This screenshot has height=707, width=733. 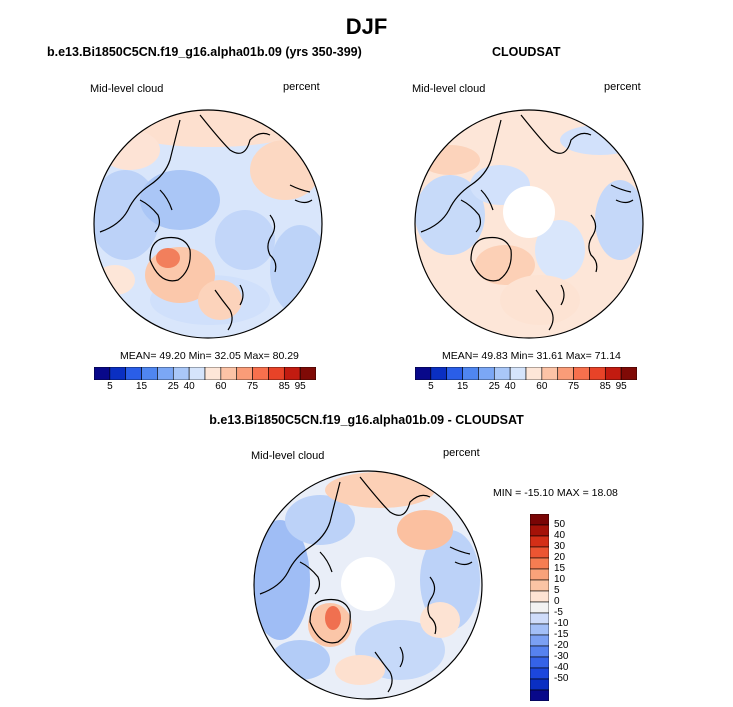 I want to click on panel1-right-label: percent, so click(x=301, y=87).